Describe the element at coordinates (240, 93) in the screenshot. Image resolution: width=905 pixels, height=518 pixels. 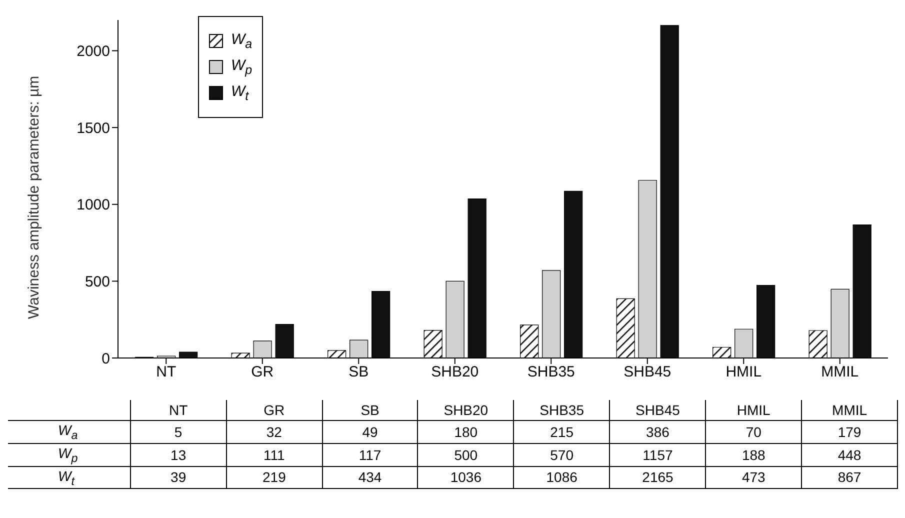
I see `legend-label: W$_{t}$` at that location.